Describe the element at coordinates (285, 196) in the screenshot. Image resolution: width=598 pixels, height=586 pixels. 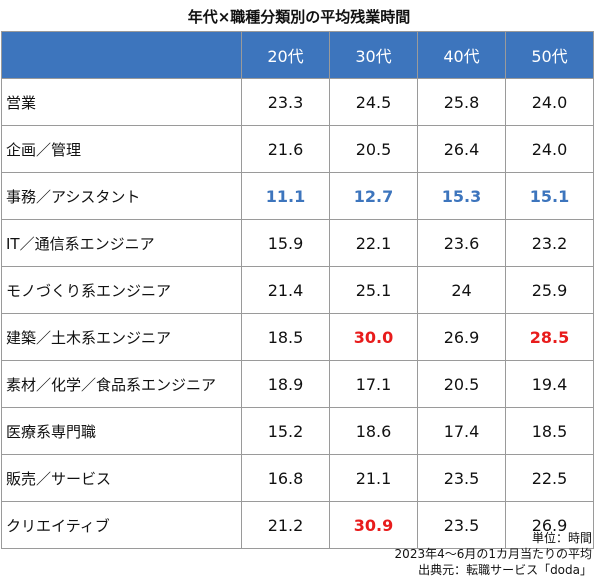
I see `value-cell: 11.1` at that location.